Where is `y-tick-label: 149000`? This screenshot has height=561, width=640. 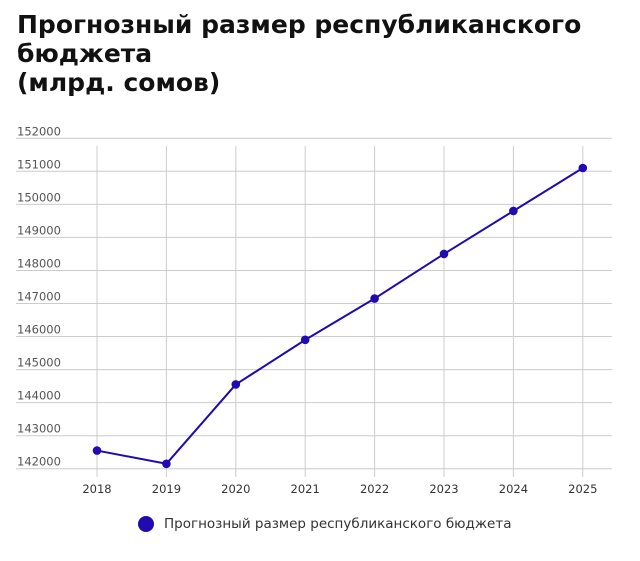 y-tick-label: 149000 is located at coordinates (39, 230).